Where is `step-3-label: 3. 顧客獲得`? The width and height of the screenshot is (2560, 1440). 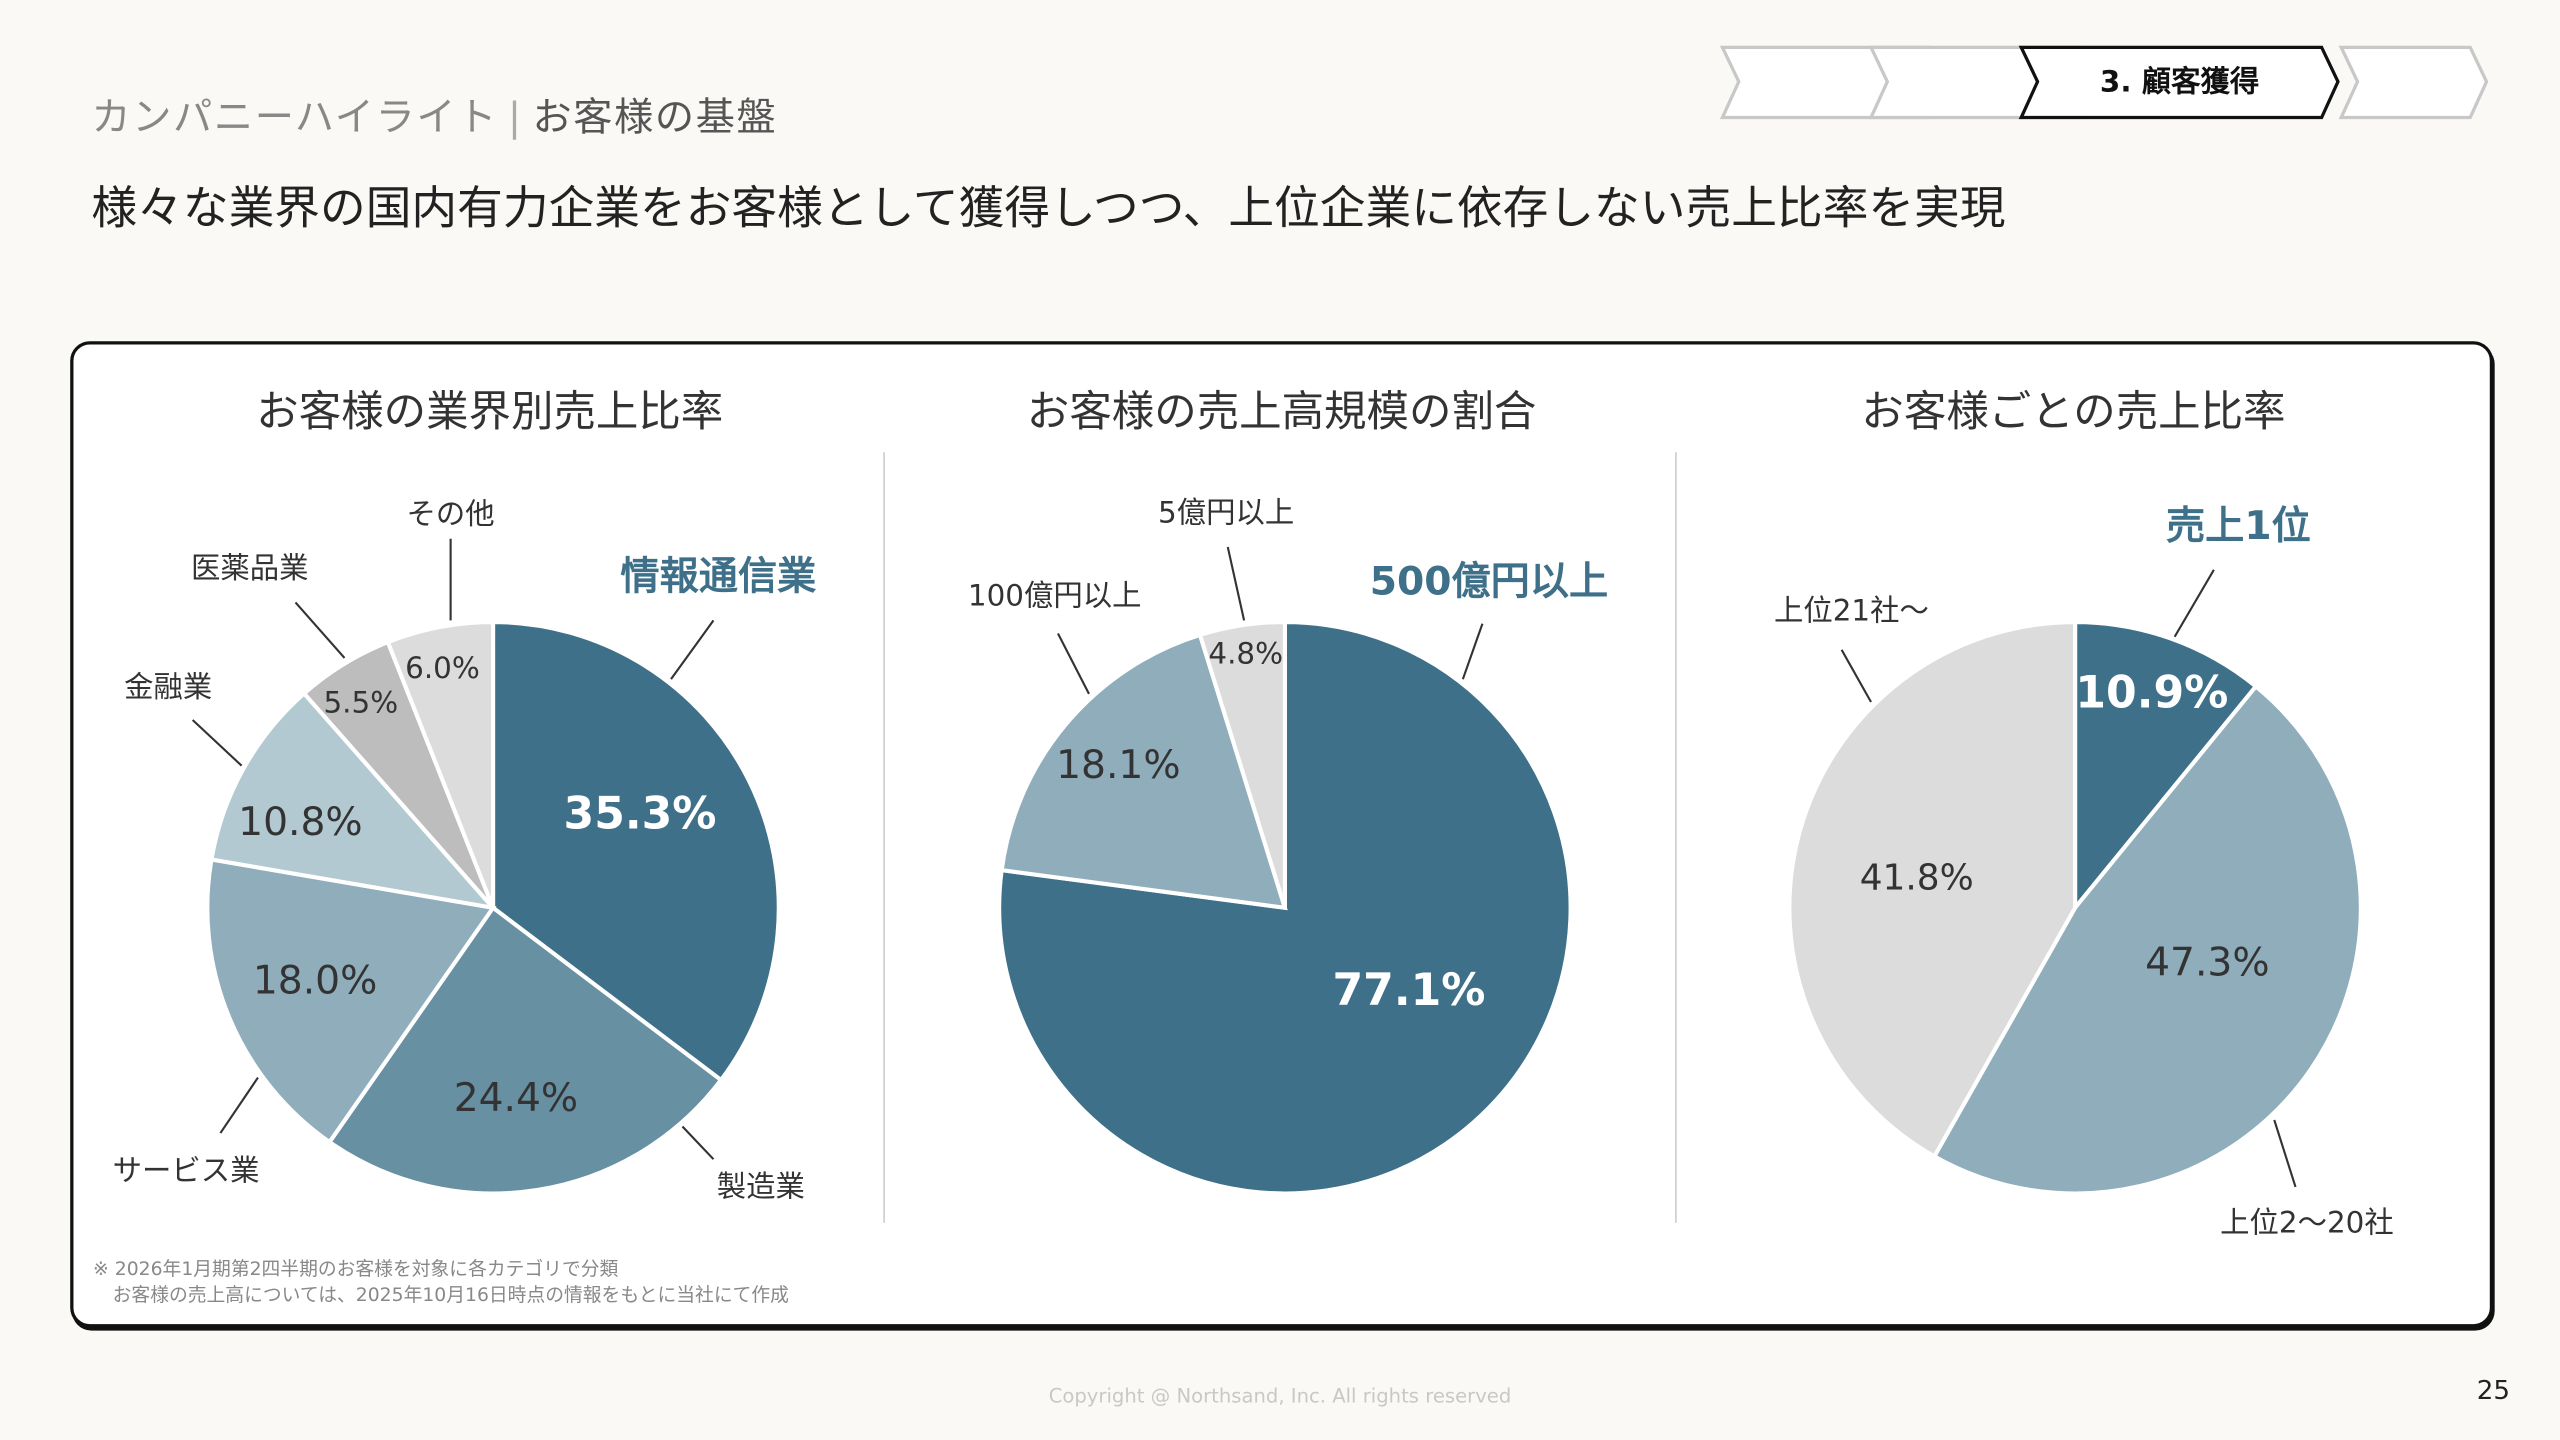
step-3-label: 3. 顧客獲得 is located at coordinates (2179, 81).